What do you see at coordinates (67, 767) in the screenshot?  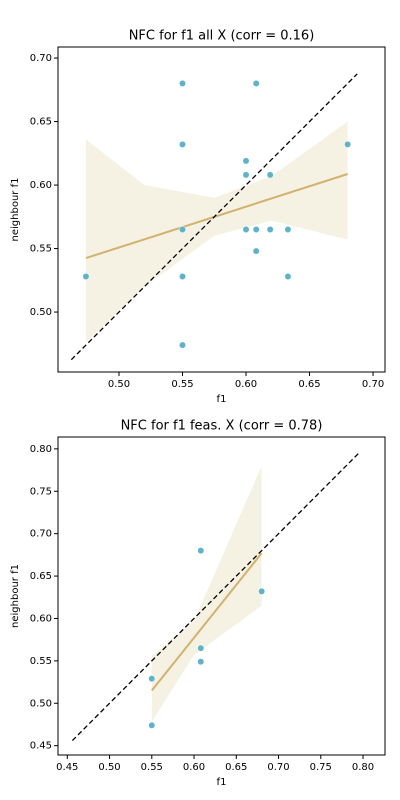 I see `x-tick-label: 0.45` at bounding box center [67, 767].